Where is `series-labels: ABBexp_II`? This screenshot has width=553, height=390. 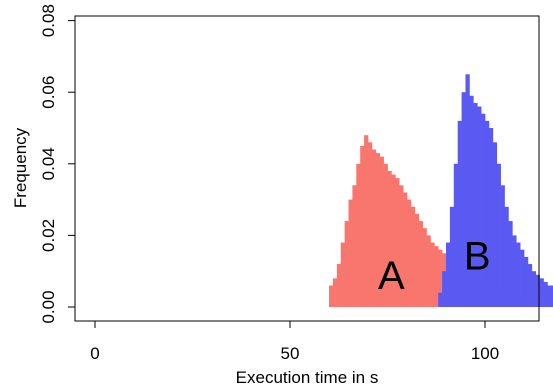 series-labels: ABBexp_II is located at coordinates (434, 266).